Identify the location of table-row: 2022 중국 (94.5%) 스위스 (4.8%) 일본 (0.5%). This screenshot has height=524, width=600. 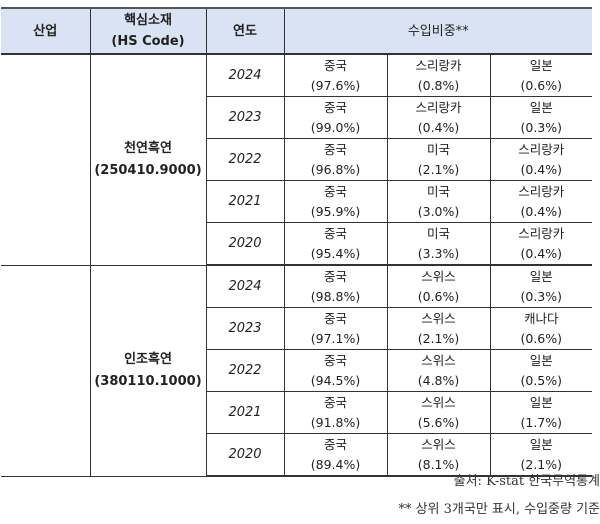
(297, 370).